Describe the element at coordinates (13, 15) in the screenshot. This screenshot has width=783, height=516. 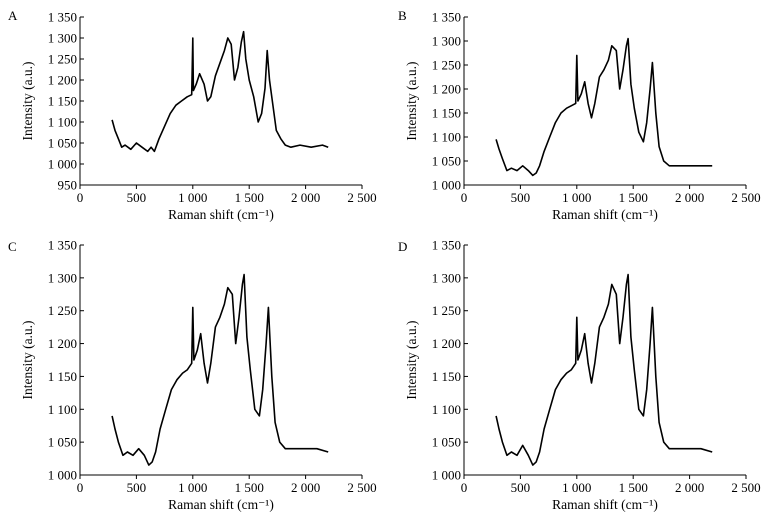
I see `panel-label: A` at that location.